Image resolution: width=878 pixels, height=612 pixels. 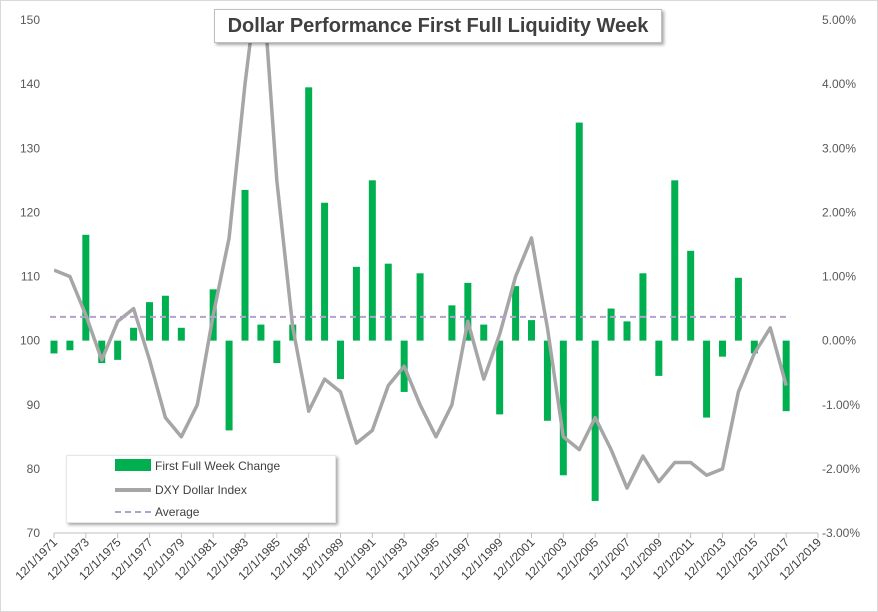 I want to click on right-axis-tick-label: 0.00%, so click(x=839, y=341).